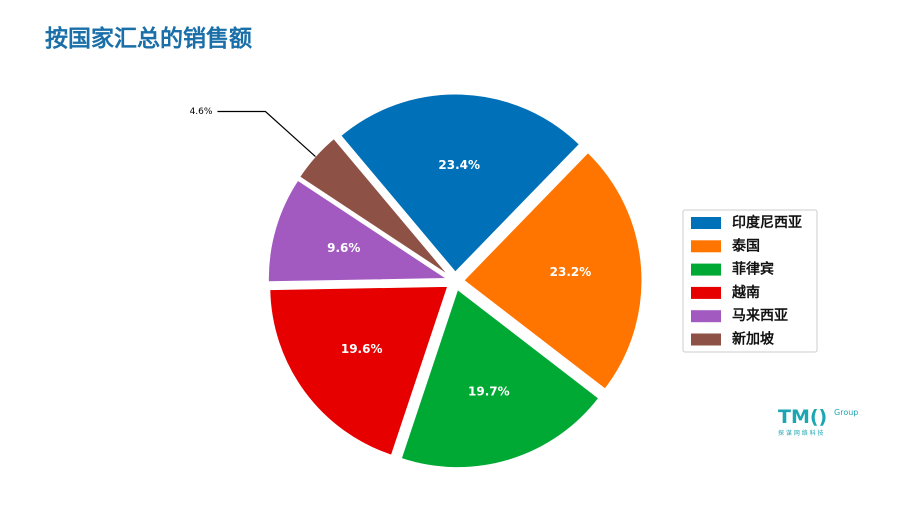 This screenshot has height=511, width=909. What do you see at coordinates (201, 112) in the screenshot?
I see `slice-label: 4.6%` at bounding box center [201, 112].